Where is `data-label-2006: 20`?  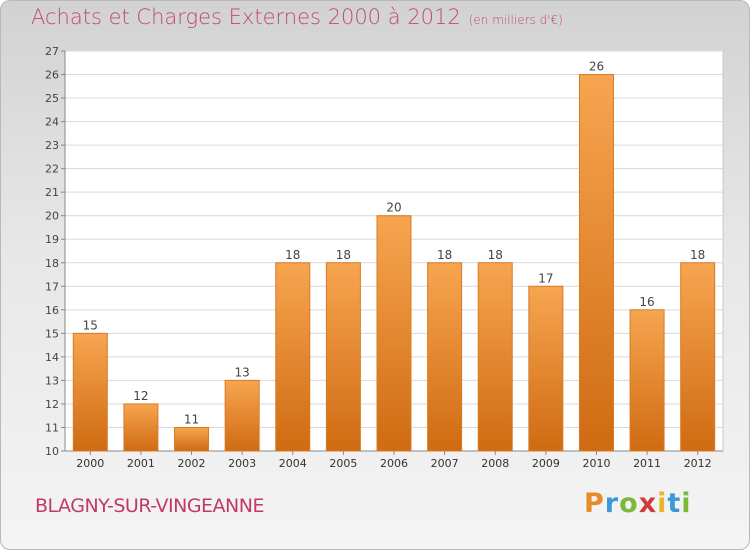 data-label-2006: 20 is located at coordinates (393, 208).